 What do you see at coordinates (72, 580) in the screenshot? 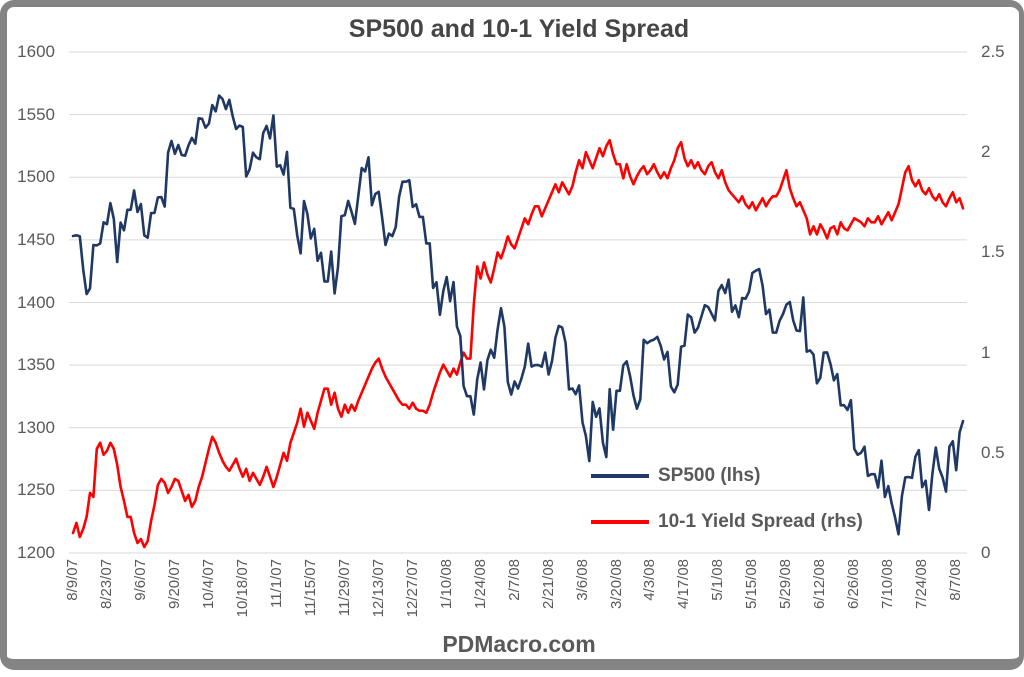
I see `x-axis-tick-label: 8/9/07` at bounding box center [72, 580].